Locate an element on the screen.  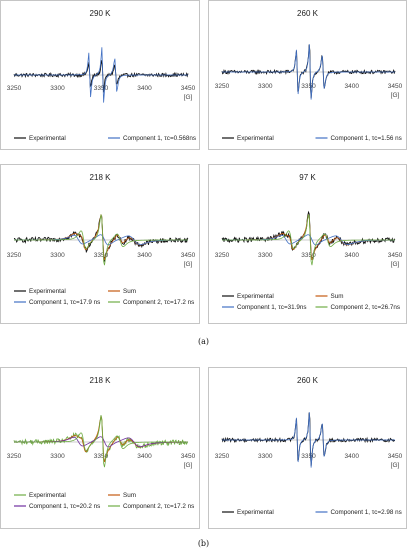
legend-label: Component 2, τc=26.7ns is located at coordinates (366, 307).